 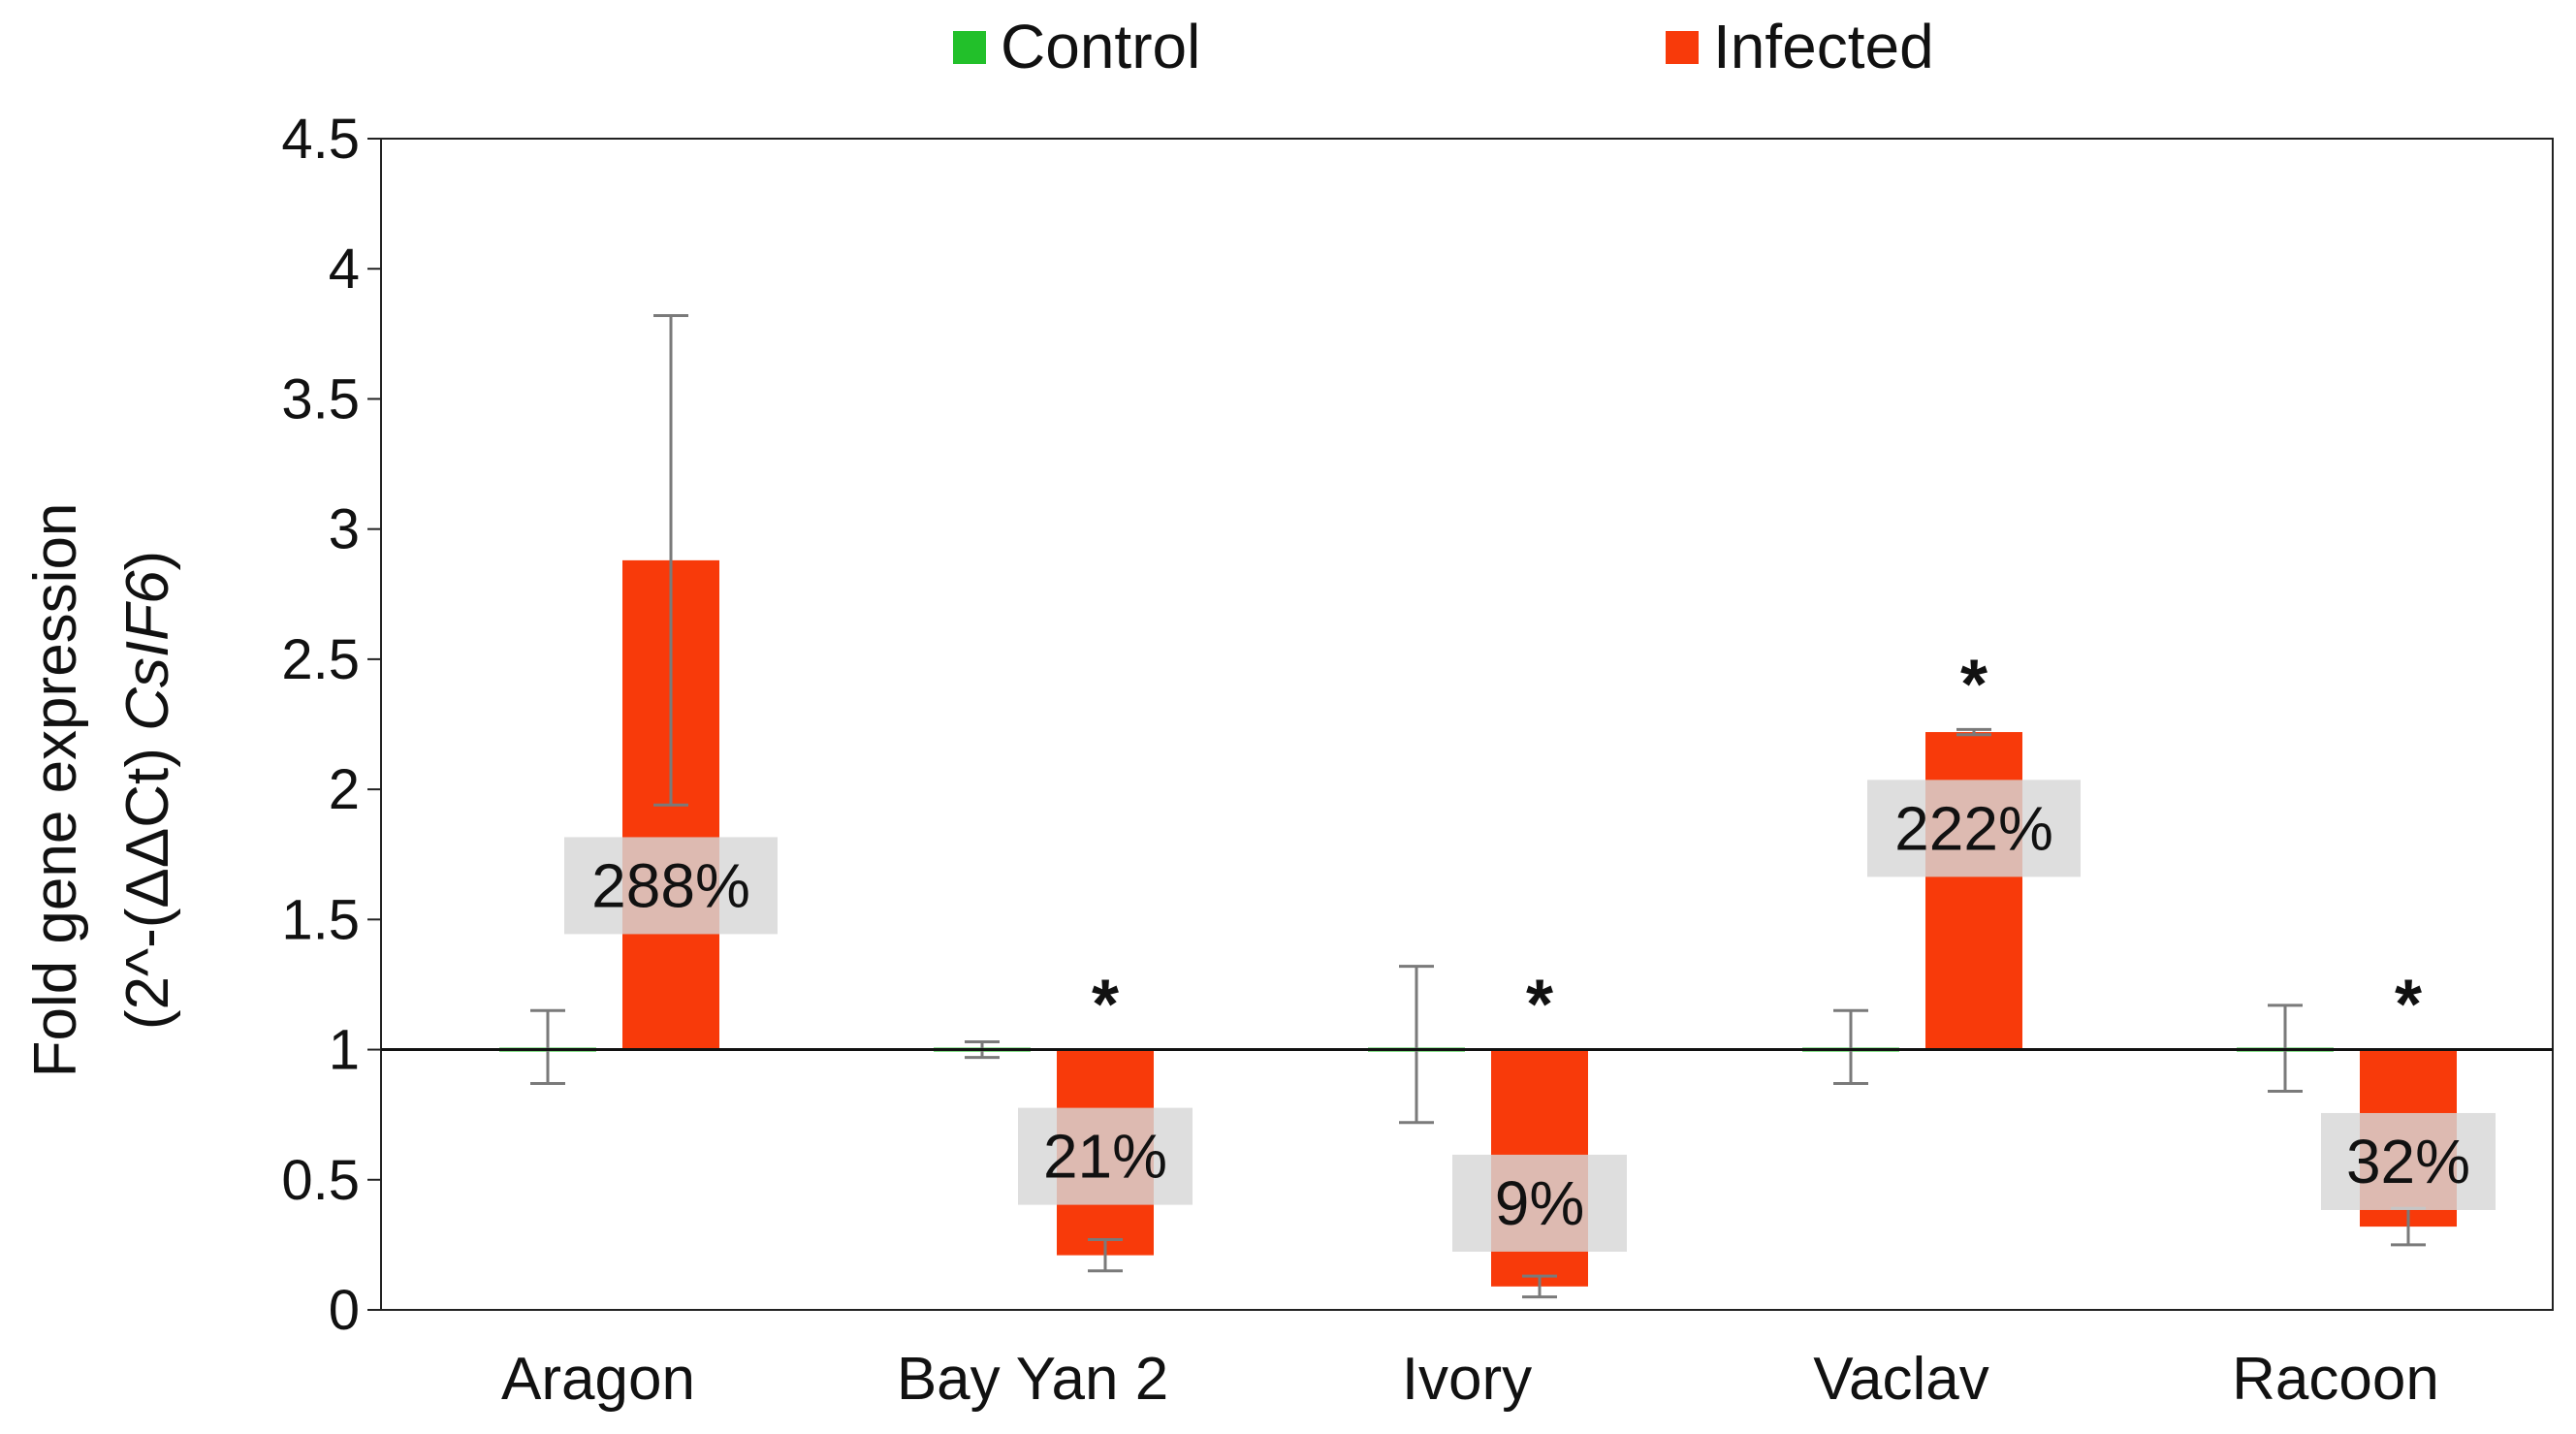 I want to click on y-tick-label: 2.5, so click(x=320, y=659).